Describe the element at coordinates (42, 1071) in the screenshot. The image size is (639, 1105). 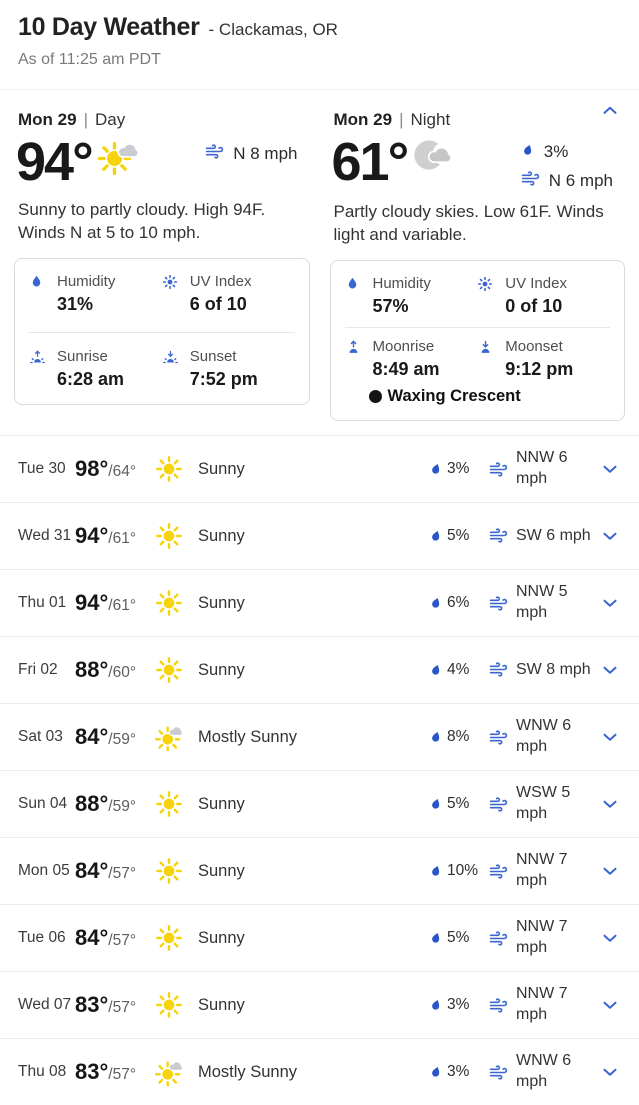
I see `row-date: Thu 08` at that location.